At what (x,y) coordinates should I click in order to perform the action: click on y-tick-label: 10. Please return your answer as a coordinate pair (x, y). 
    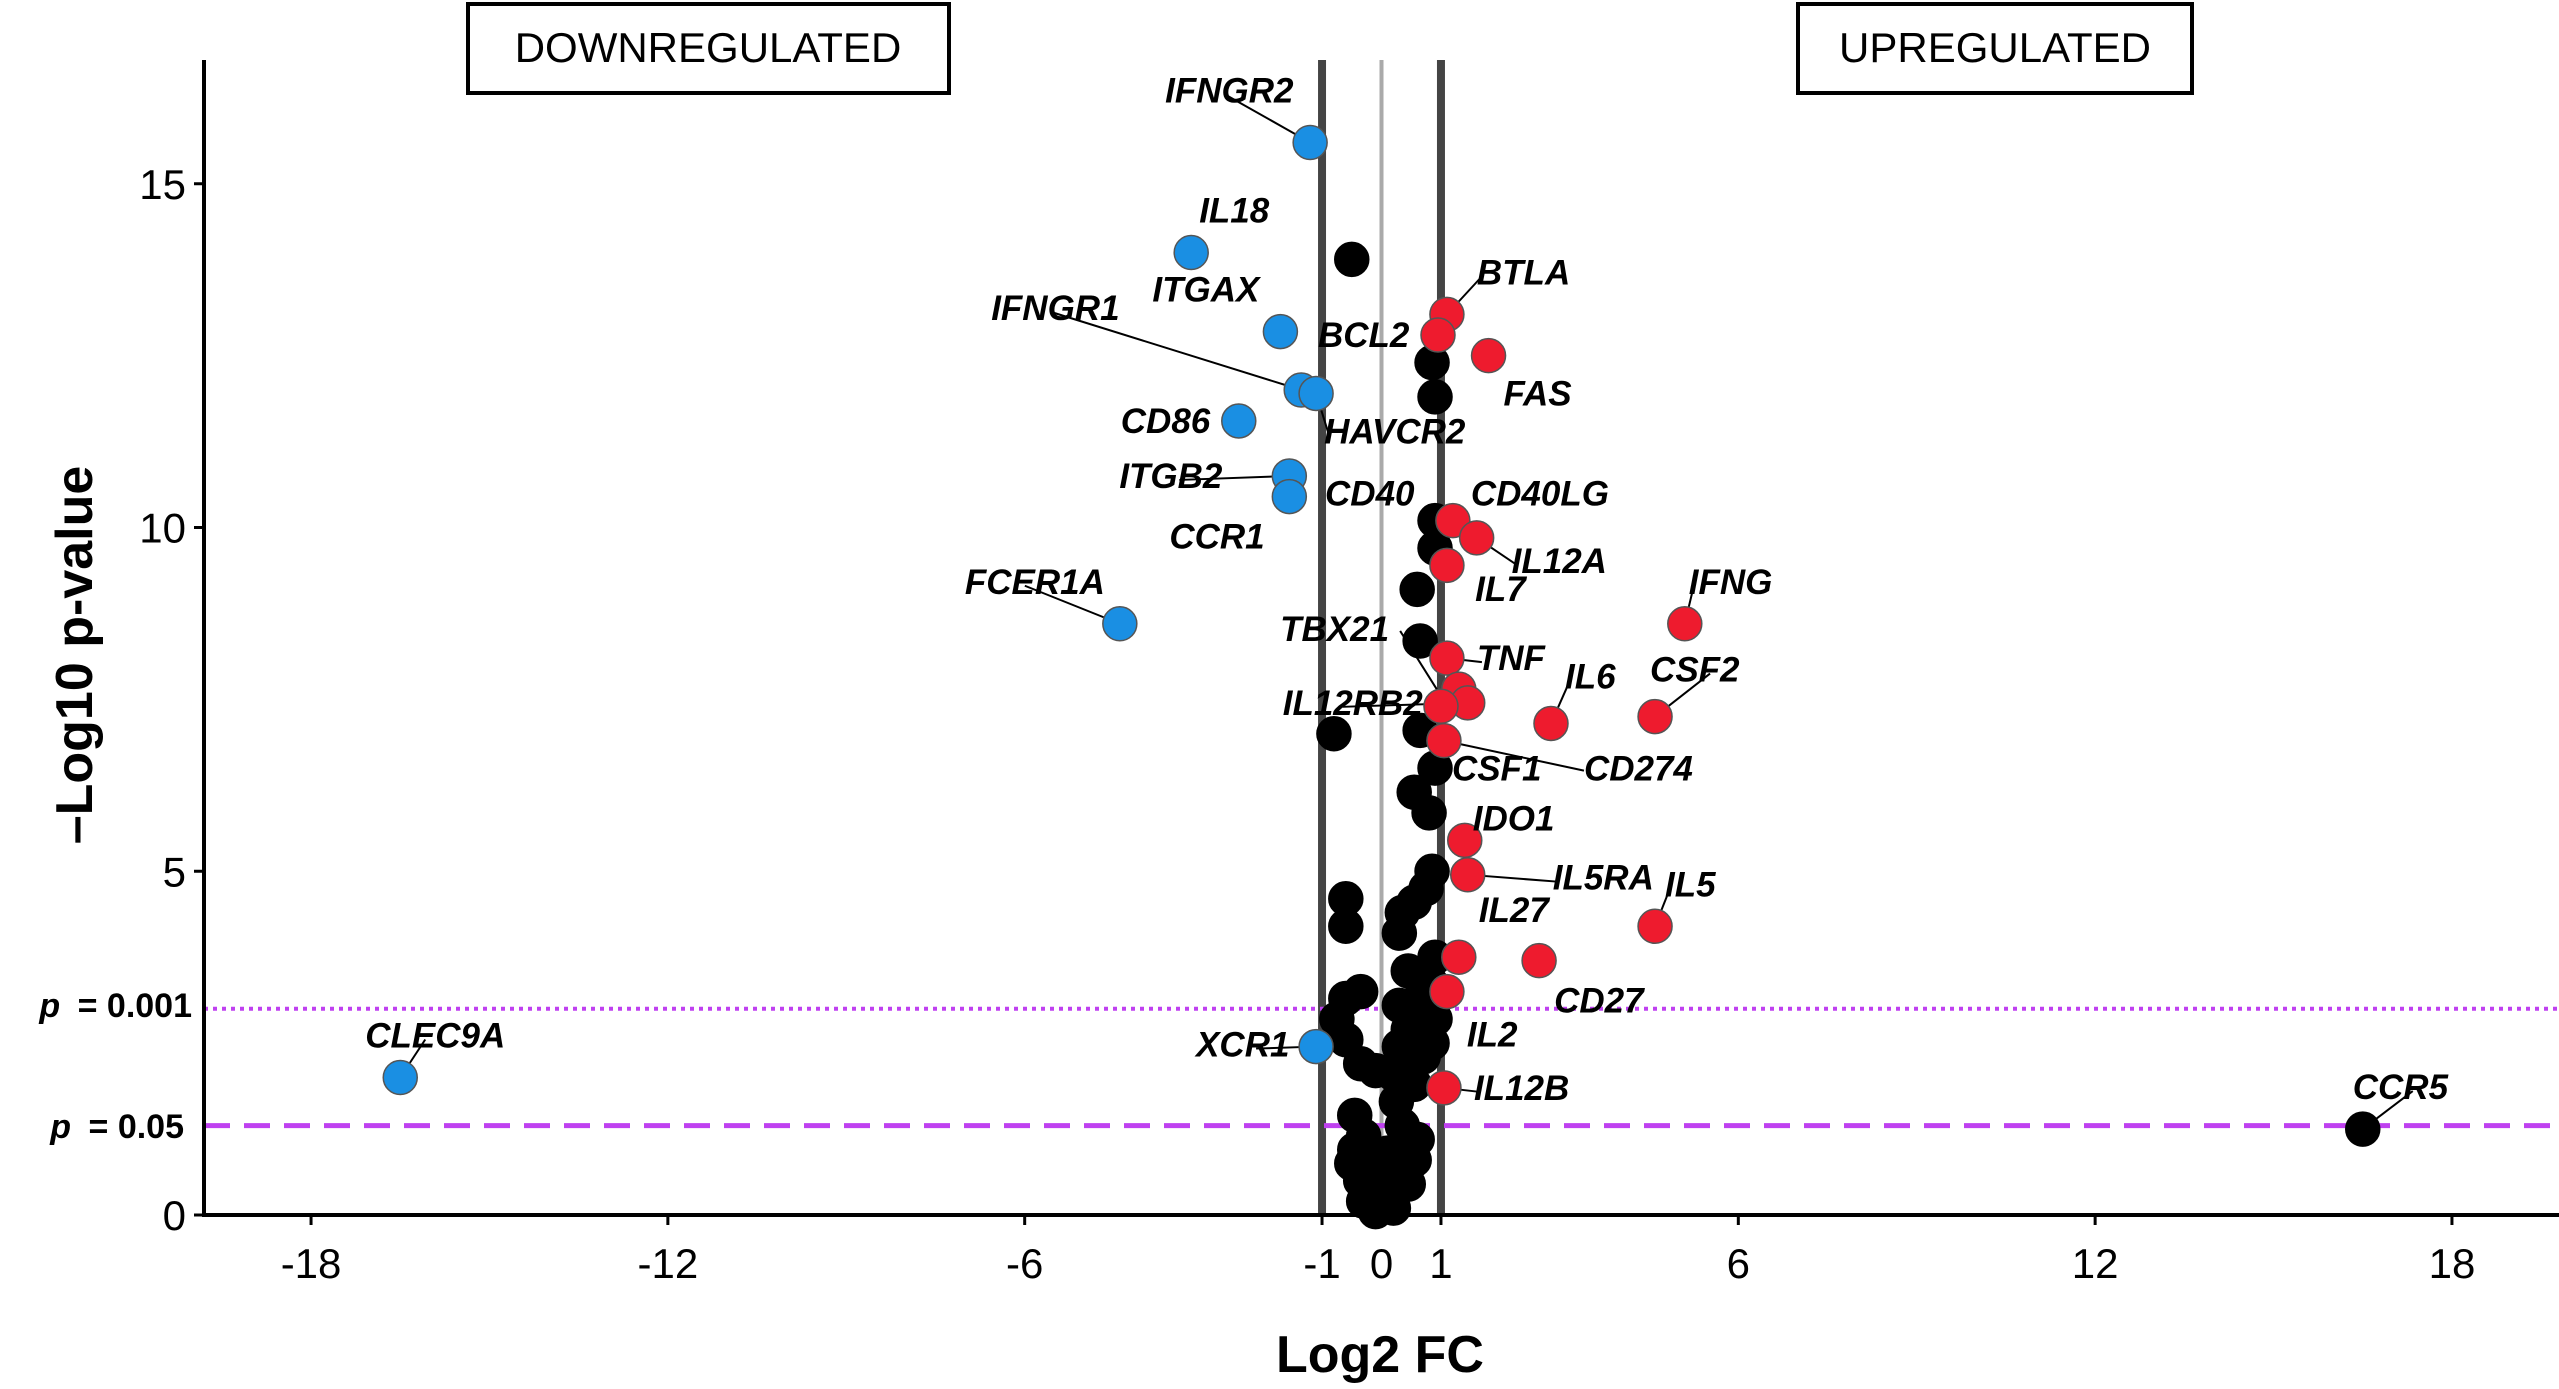
    Looking at the image, I should click on (162, 528).